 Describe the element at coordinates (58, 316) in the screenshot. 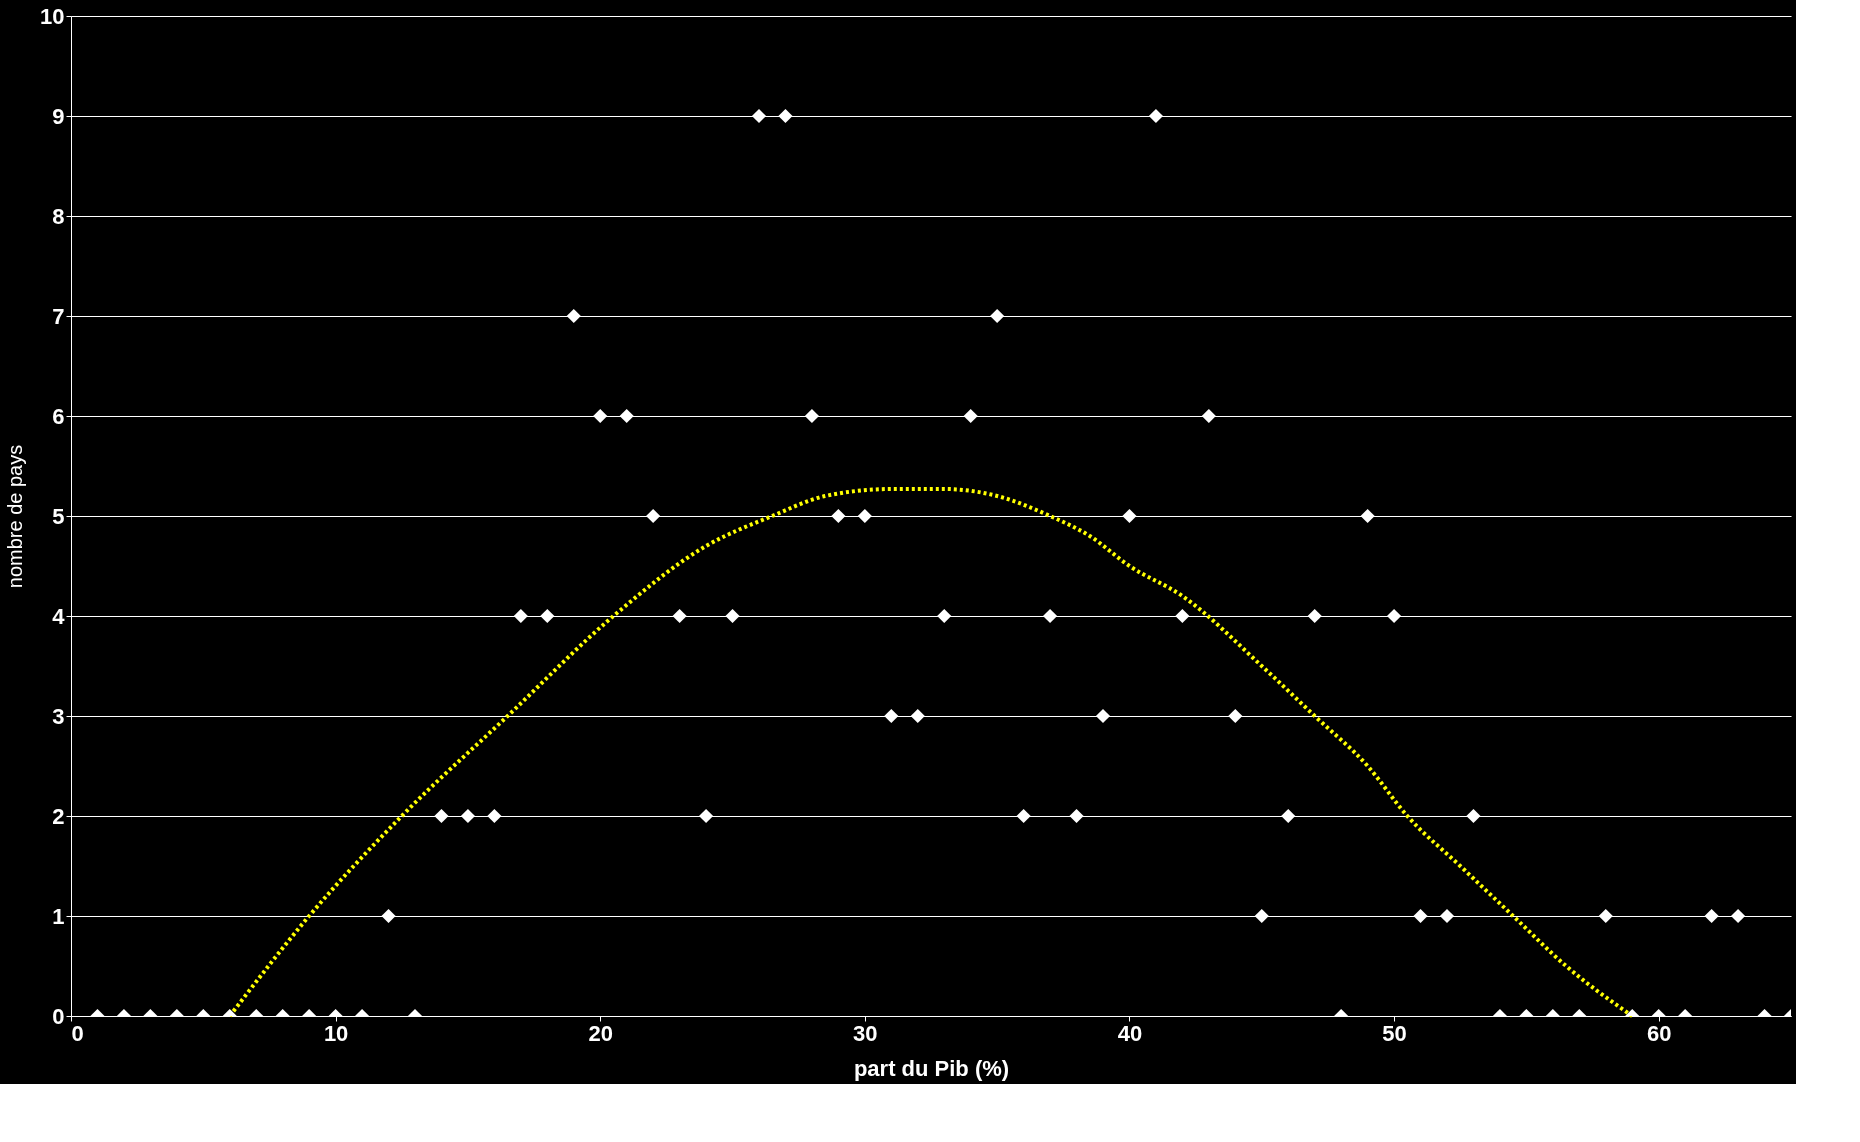

I see `y-tick-label: 7` at that location.